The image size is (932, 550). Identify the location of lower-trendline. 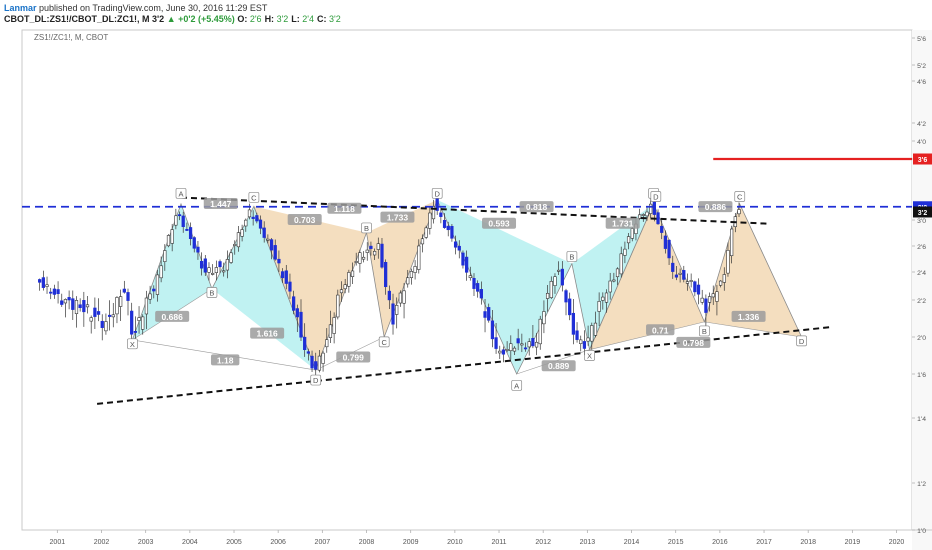
(464, 365).